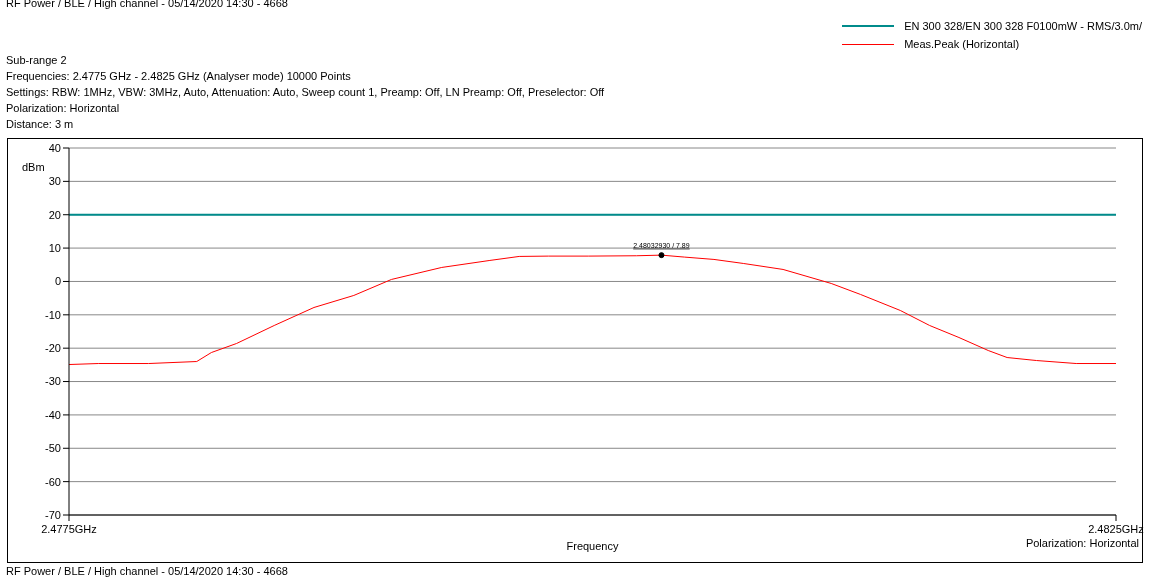 This screenshot has height=579, width=1150. Describe the element at coordinates (1023, 26) in the screenshot. I see `legend-label: EN 300 328/EN 300 328 F0100mW - RMS/3.0m/` at that location.